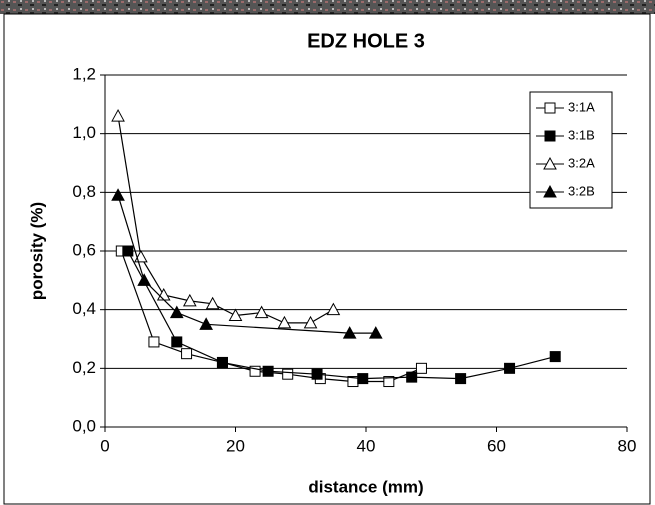 This screenshot has width=655, height=505. What do you see at coordinates (581, 190) in the screenshot?
I see `legend-label: 3:2B` at bounding box center [581, 190].